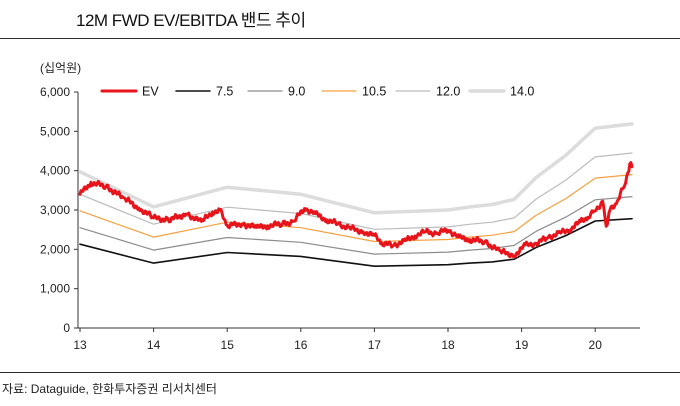 The width and height of the screenshot is (680, 406). Describe the element at coordinates (55, 92) in the screenshot. I see `y-tick-label: 6,000` at that location.